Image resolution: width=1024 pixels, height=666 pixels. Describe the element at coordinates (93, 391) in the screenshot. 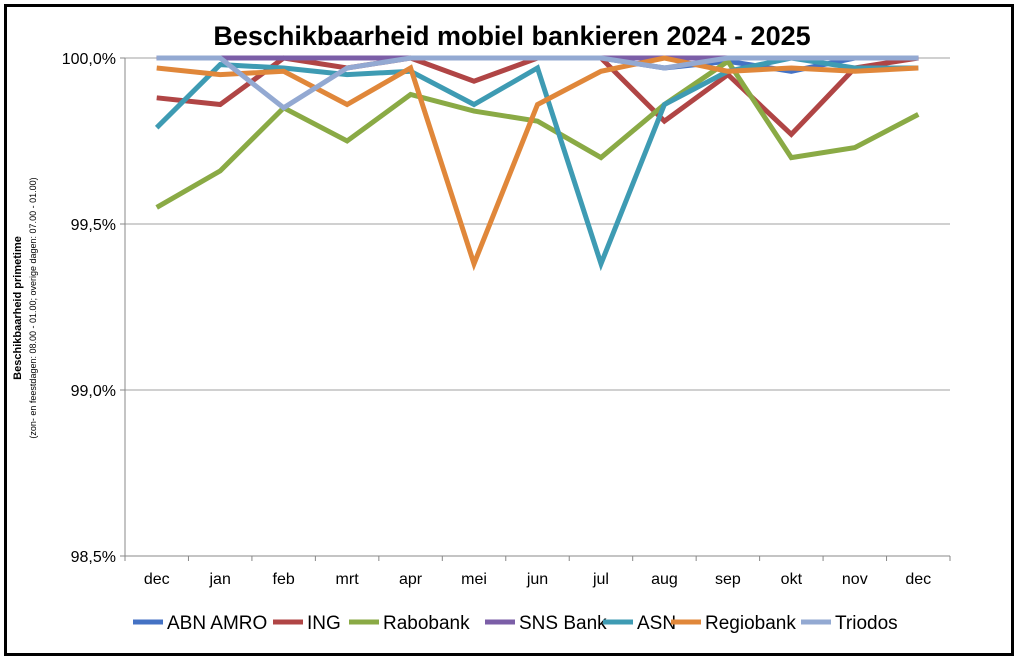

I see `y-tick-label: 99,0%` at that location.